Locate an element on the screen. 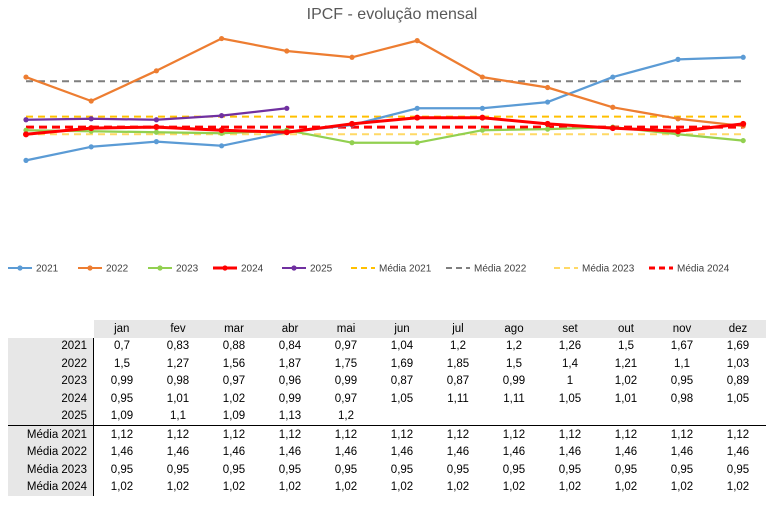  legend-item-2024: 2024 is located at coordinates (238, 269).